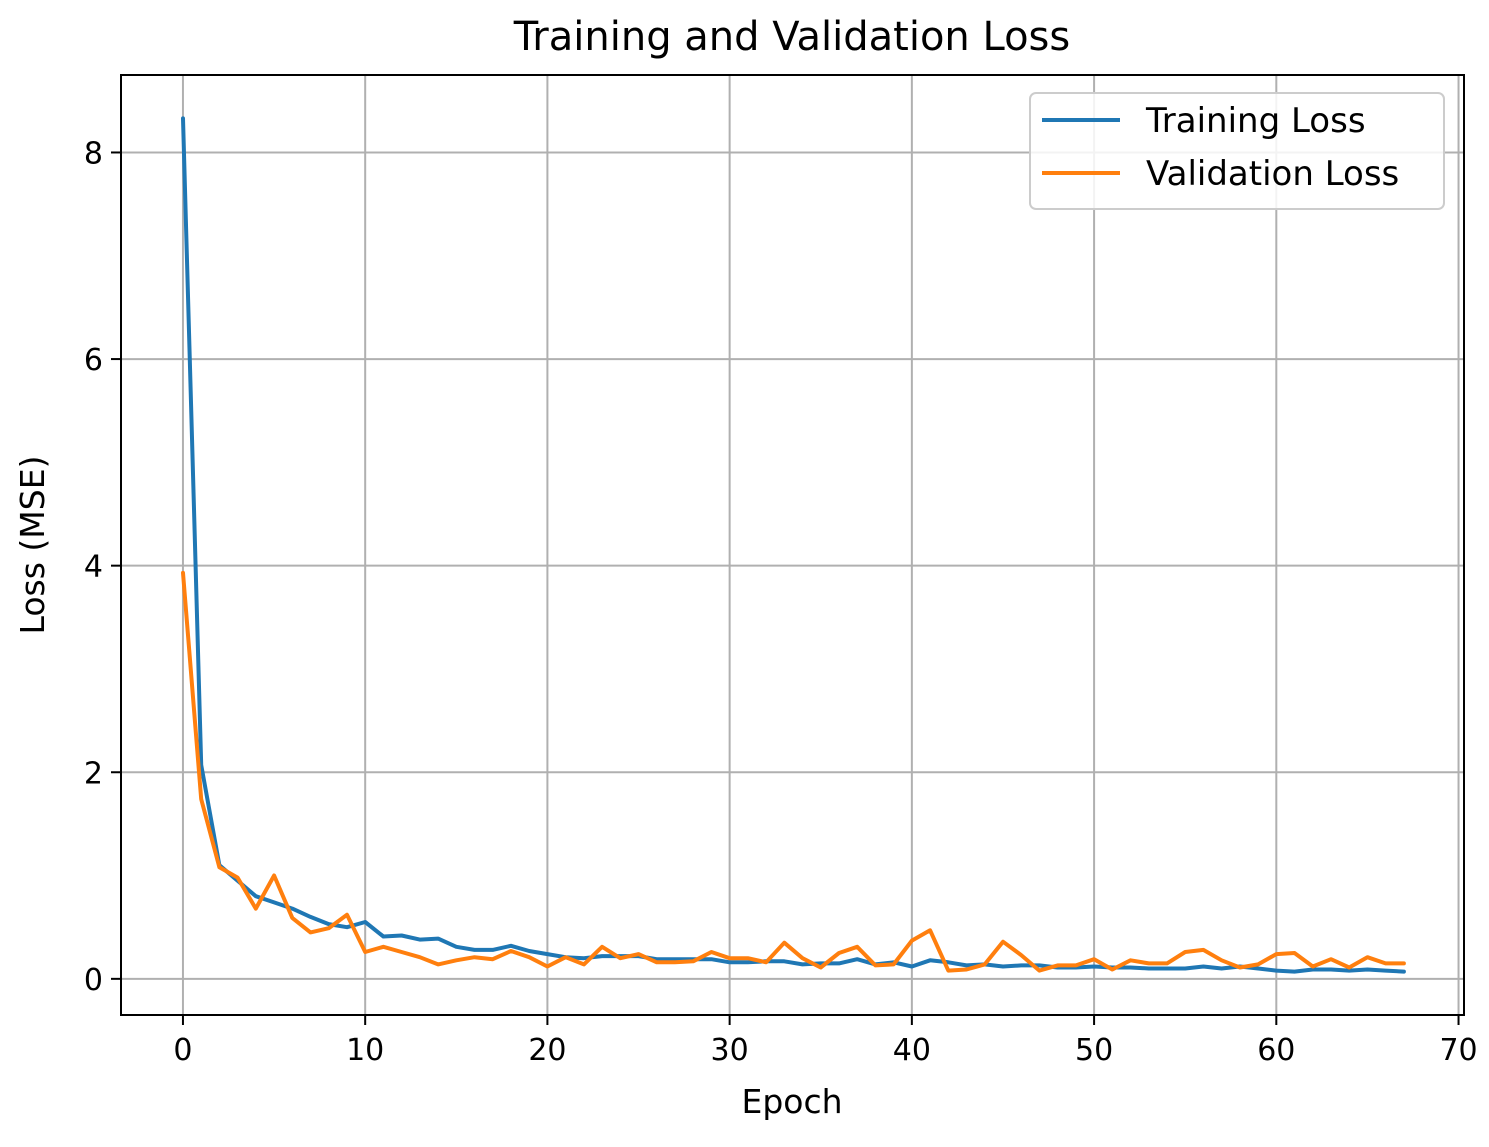  I want to click on legend-frame, so click(1237, 151).